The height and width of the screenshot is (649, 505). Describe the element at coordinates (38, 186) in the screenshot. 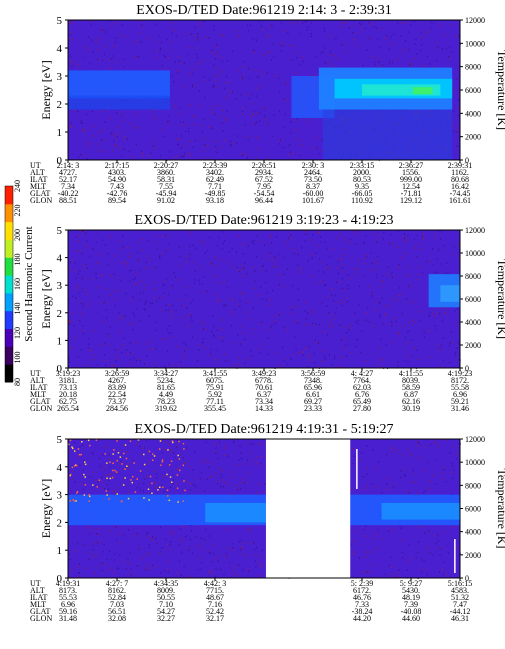

I see `orbit-row-label: MLT` at that location.